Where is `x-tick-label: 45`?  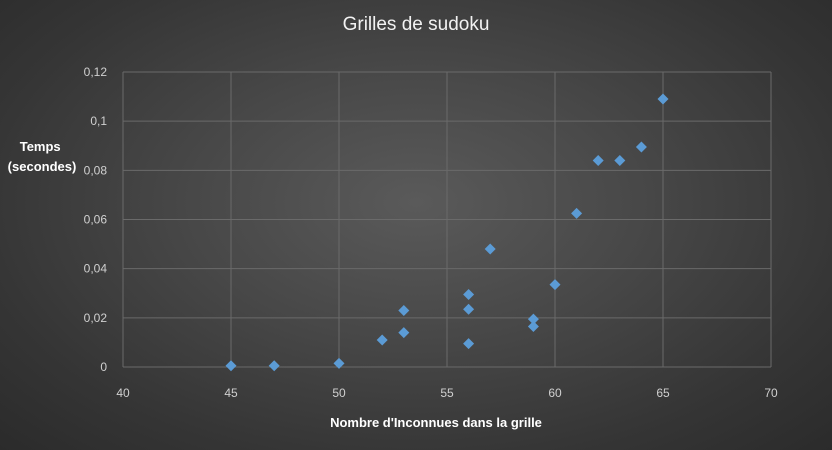
x-tick-label: 45 is located at coordinates (231, 393).